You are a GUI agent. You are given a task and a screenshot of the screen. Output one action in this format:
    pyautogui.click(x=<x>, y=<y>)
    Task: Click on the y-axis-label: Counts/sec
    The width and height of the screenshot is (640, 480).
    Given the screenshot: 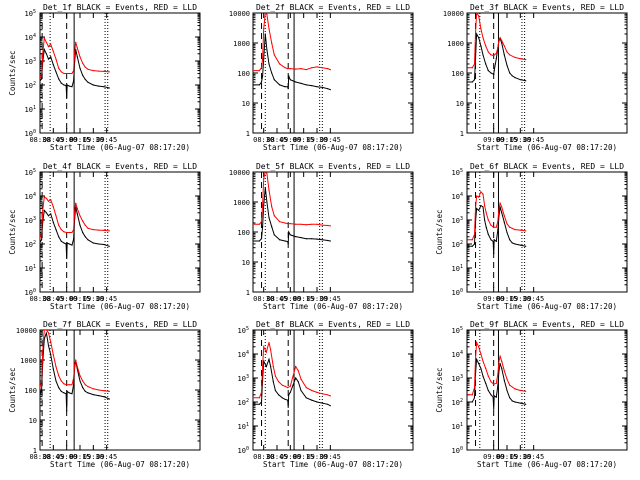 What is the action you would take?
    pyautogui.click(x=12, y=72)
    